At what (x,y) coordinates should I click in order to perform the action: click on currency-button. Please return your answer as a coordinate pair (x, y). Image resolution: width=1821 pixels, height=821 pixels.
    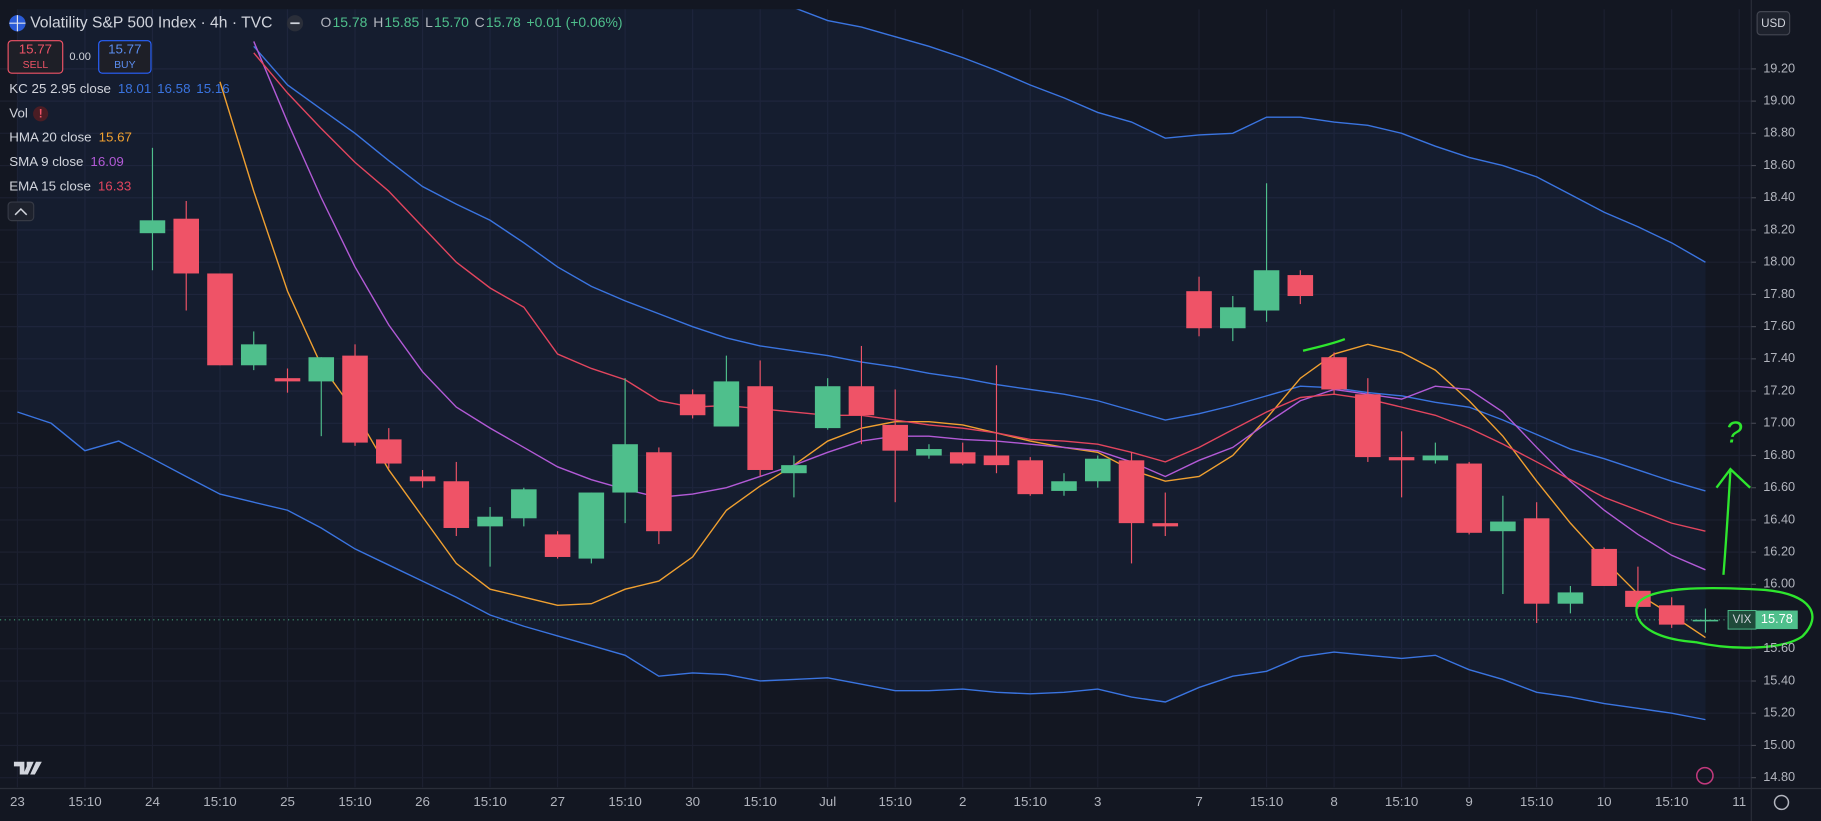
    Looking at the image, I should click on (1773, 23).